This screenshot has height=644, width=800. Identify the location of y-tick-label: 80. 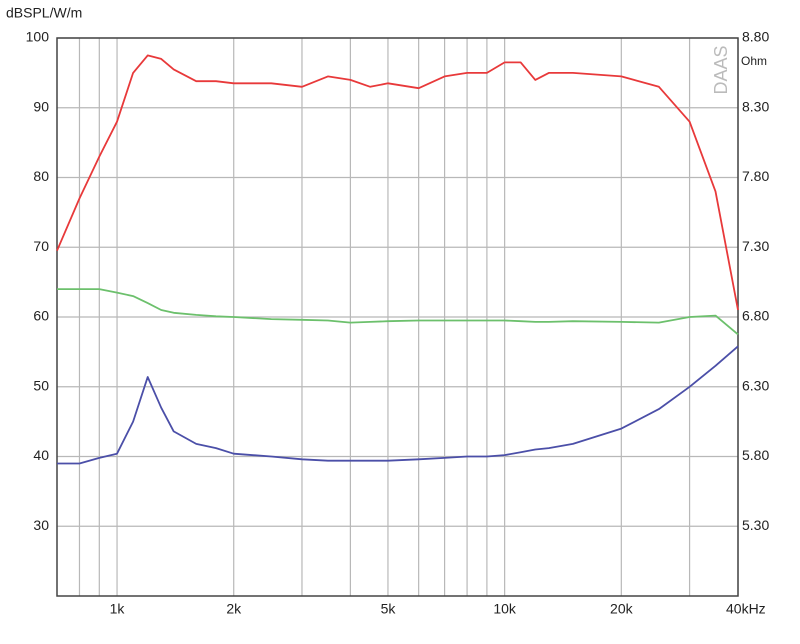
(41, 176).